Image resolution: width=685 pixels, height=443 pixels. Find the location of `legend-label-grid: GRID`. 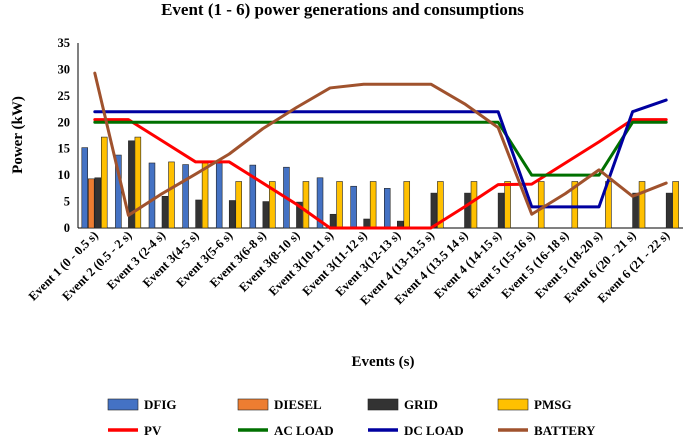

legend-label-grid: GRID is located at coordinates (421, 404).